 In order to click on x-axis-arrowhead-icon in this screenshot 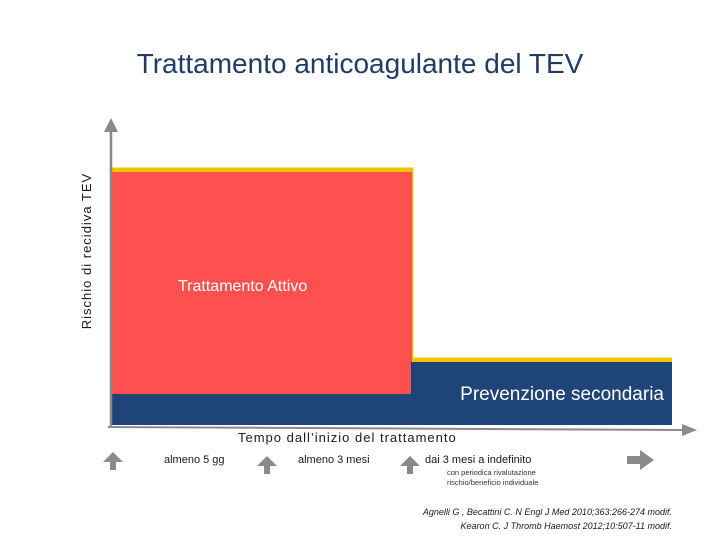, I will do `click(689, 430)`.